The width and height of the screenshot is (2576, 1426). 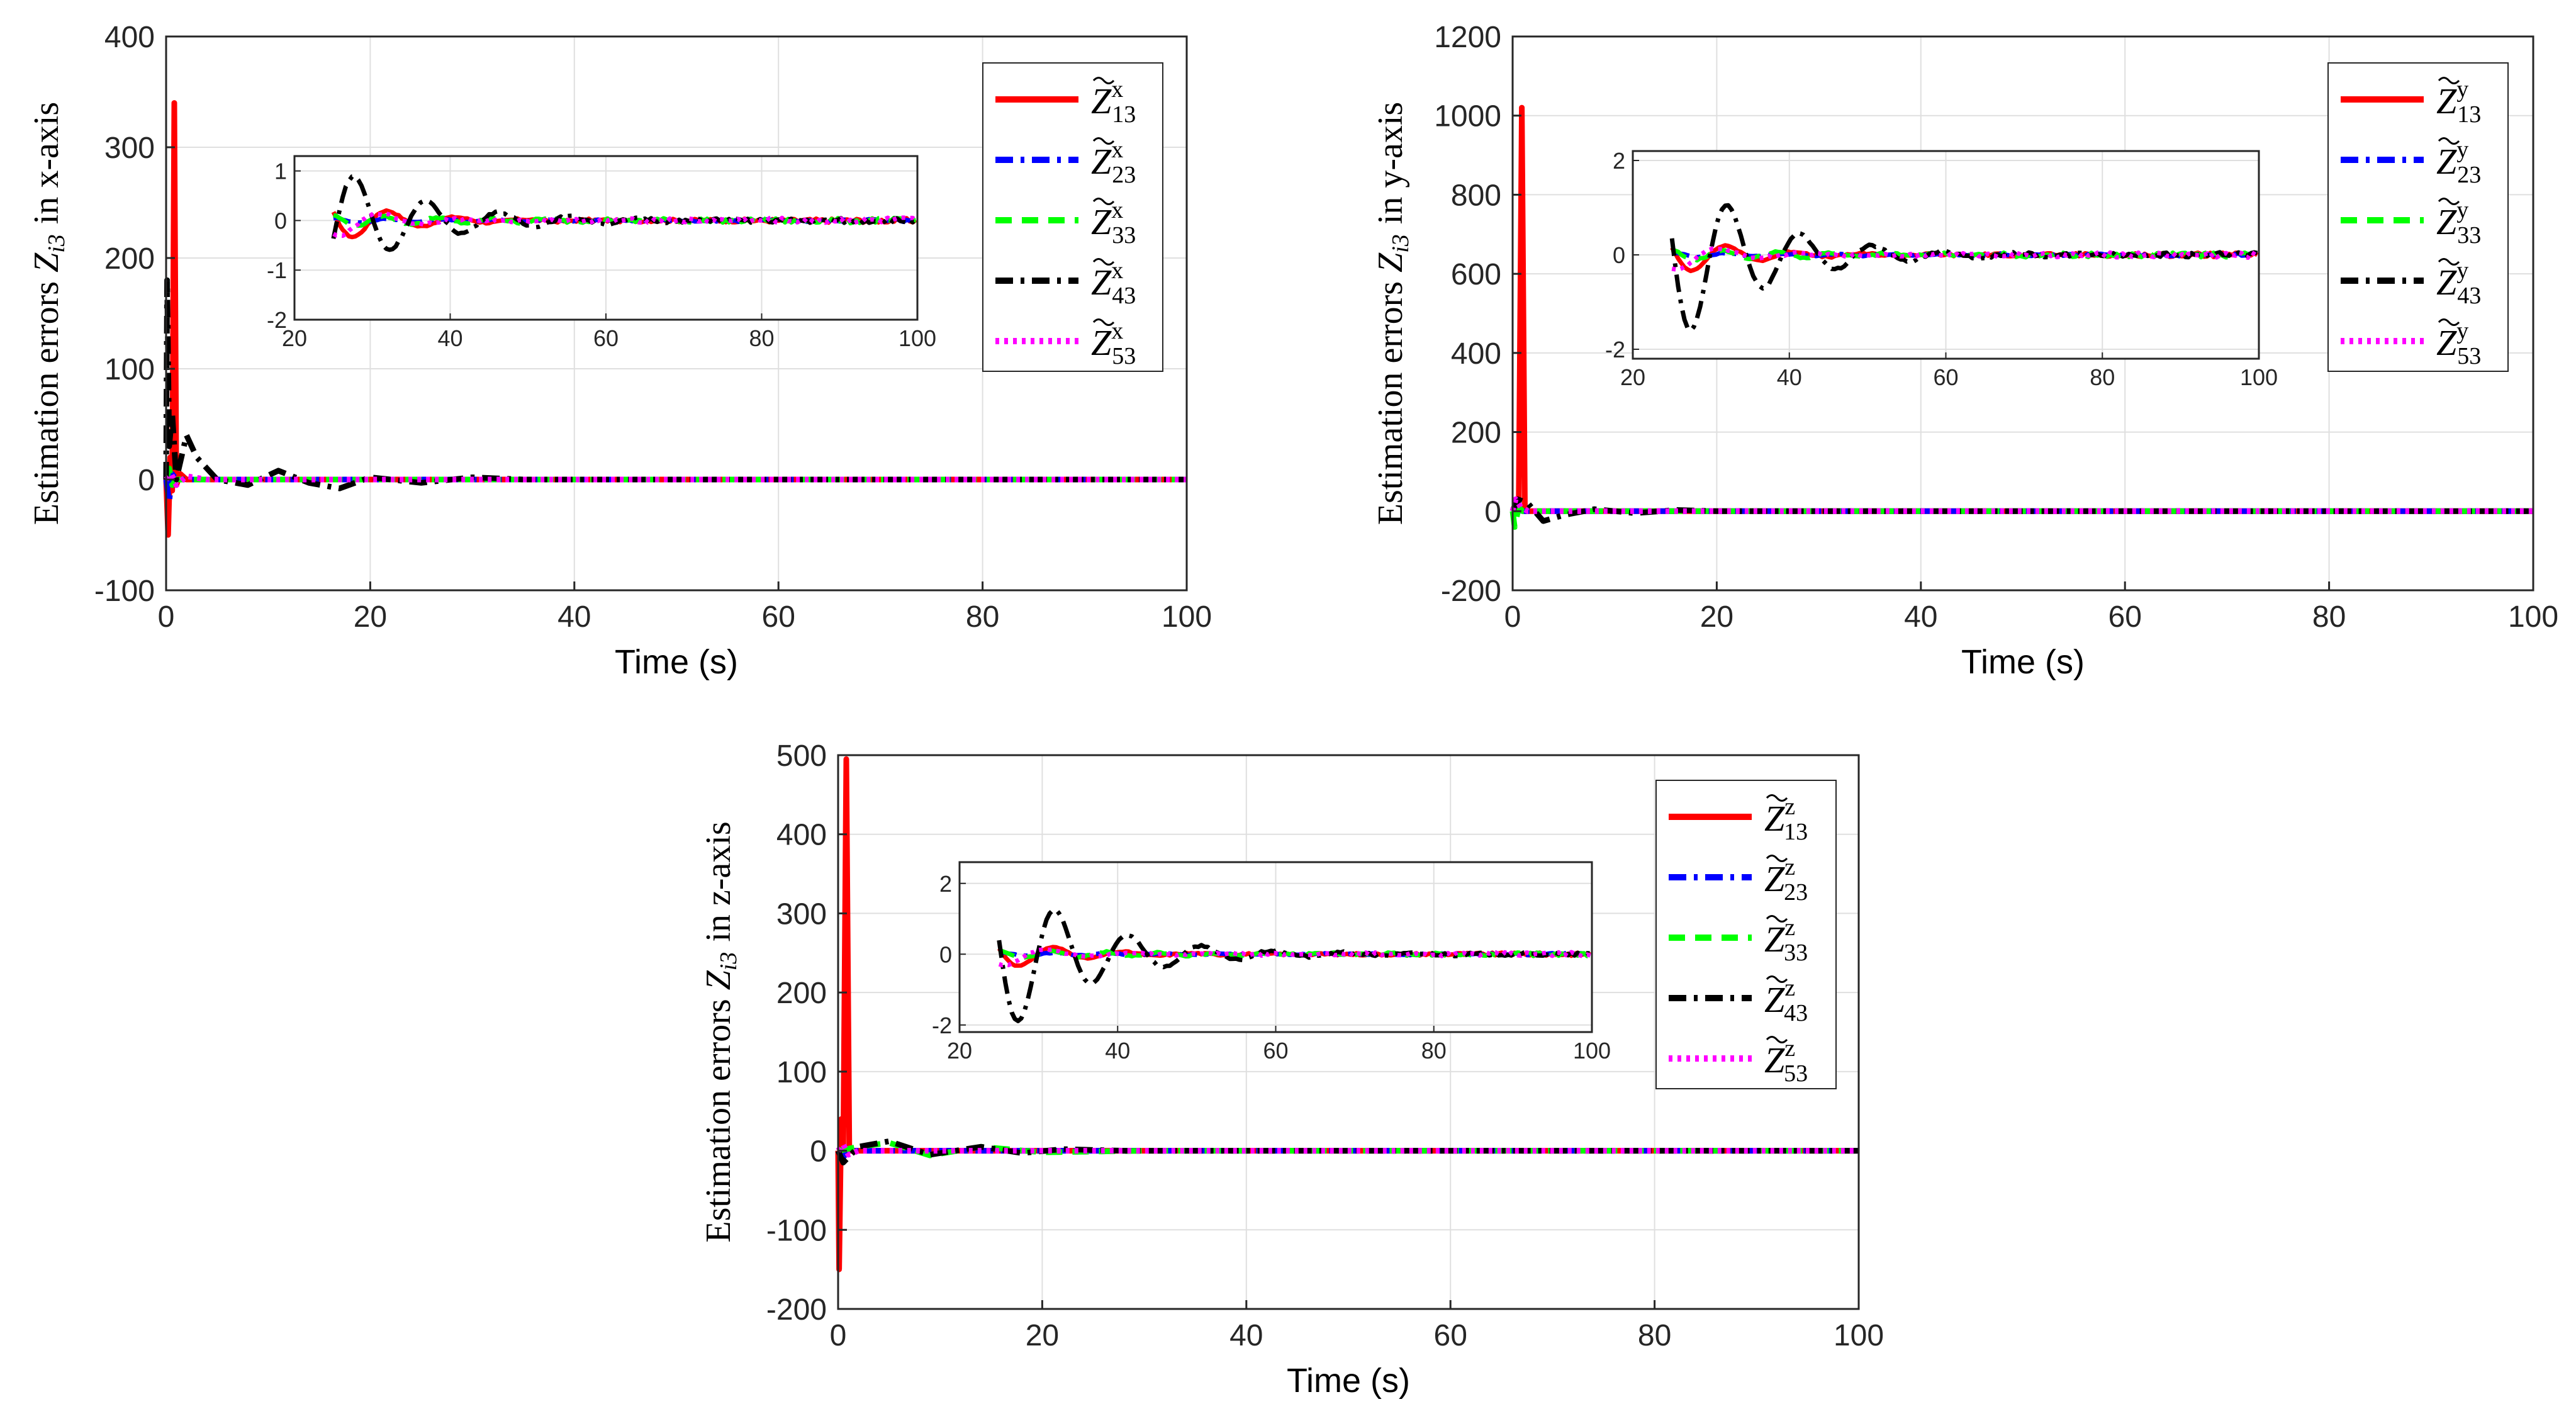 I want to click on y-tick-label: 500, so click(x=801, y=756).